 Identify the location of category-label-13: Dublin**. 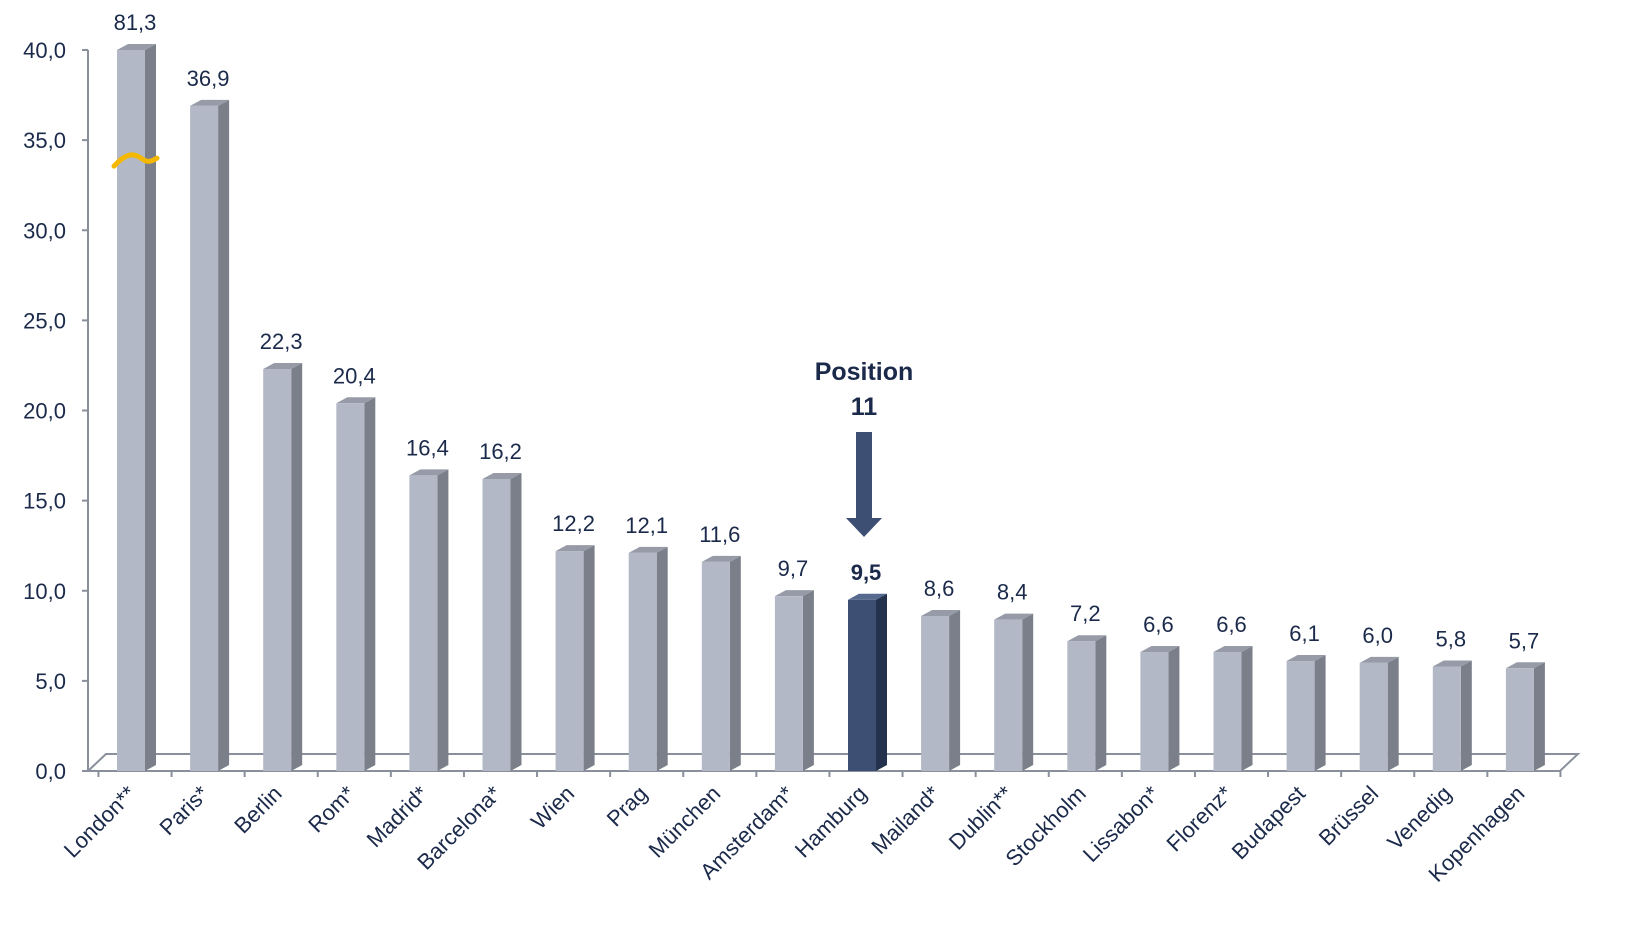
(981, 818).